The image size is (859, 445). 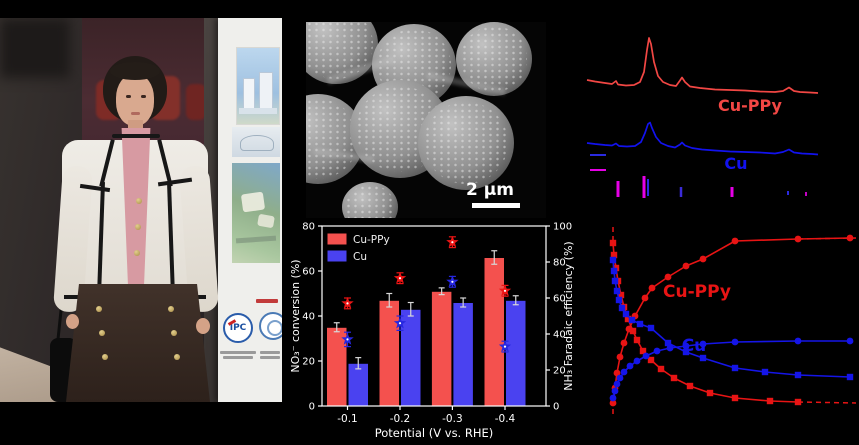 What do you see at coordinates (371, 240) in the screenshot?
I see `legend-label: Cu-PPy` at bounding box center [371, 240].